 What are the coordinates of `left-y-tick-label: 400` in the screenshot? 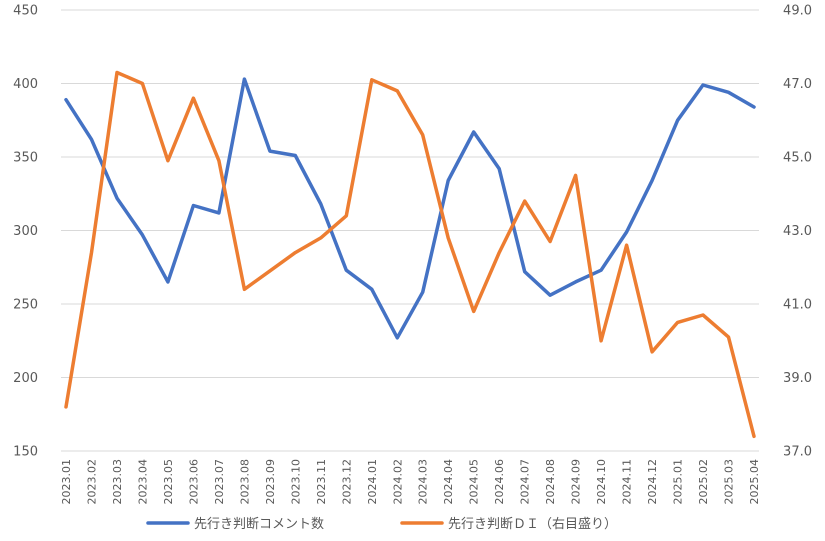 It's located at (25, 84).